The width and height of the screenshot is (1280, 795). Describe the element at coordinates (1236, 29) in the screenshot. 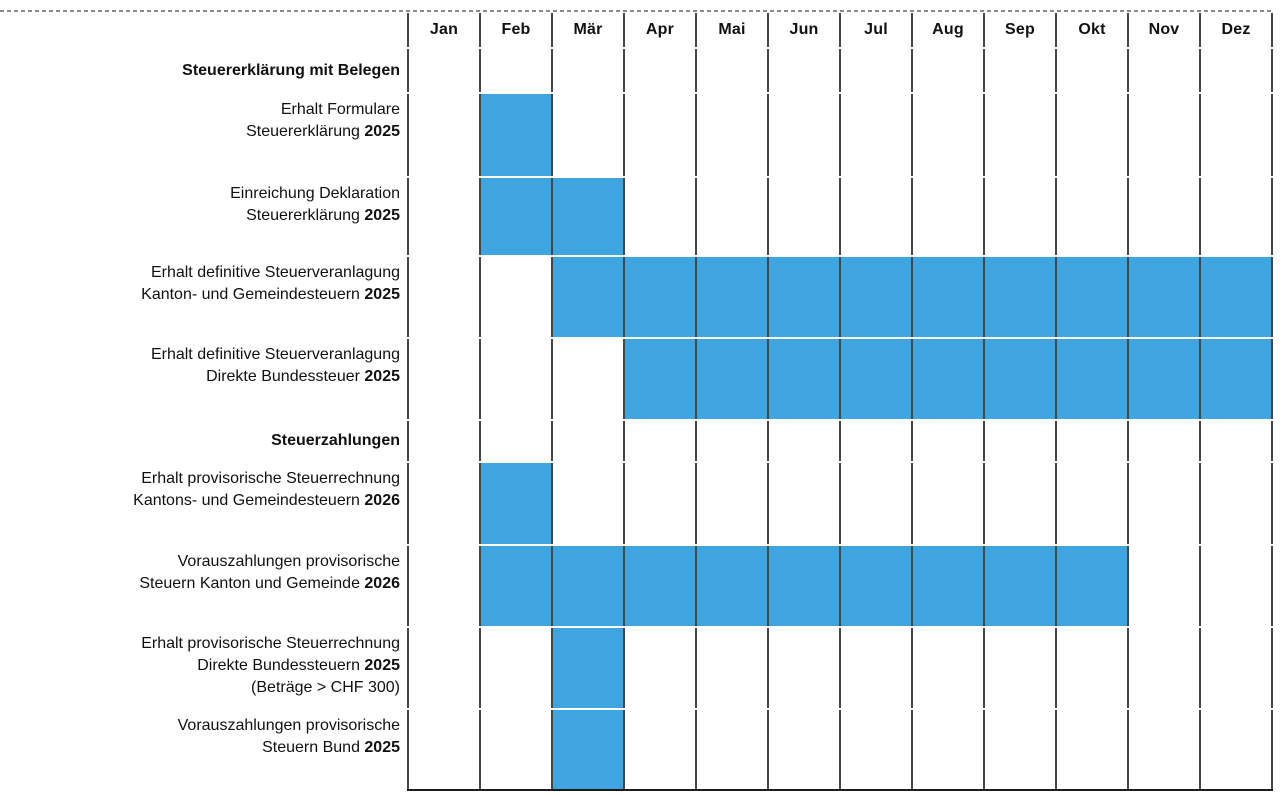

I see `month-header-cell: Dez` at that location.